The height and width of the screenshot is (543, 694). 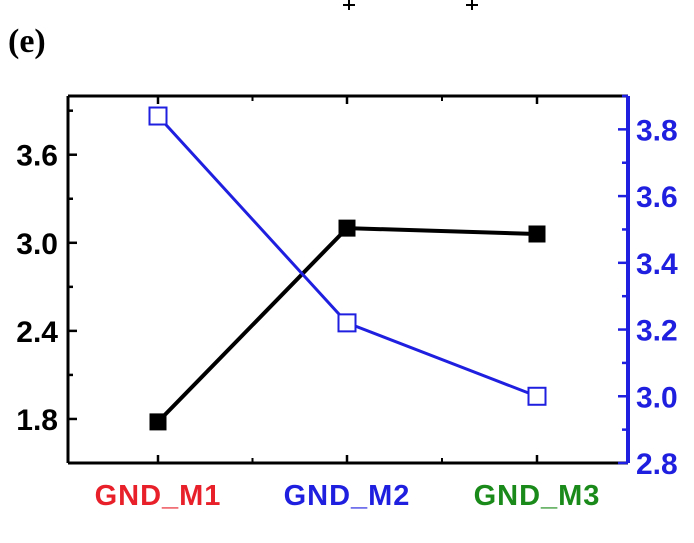 I want to click on left-tick-label: 3.6, so click(x=37, y=156).